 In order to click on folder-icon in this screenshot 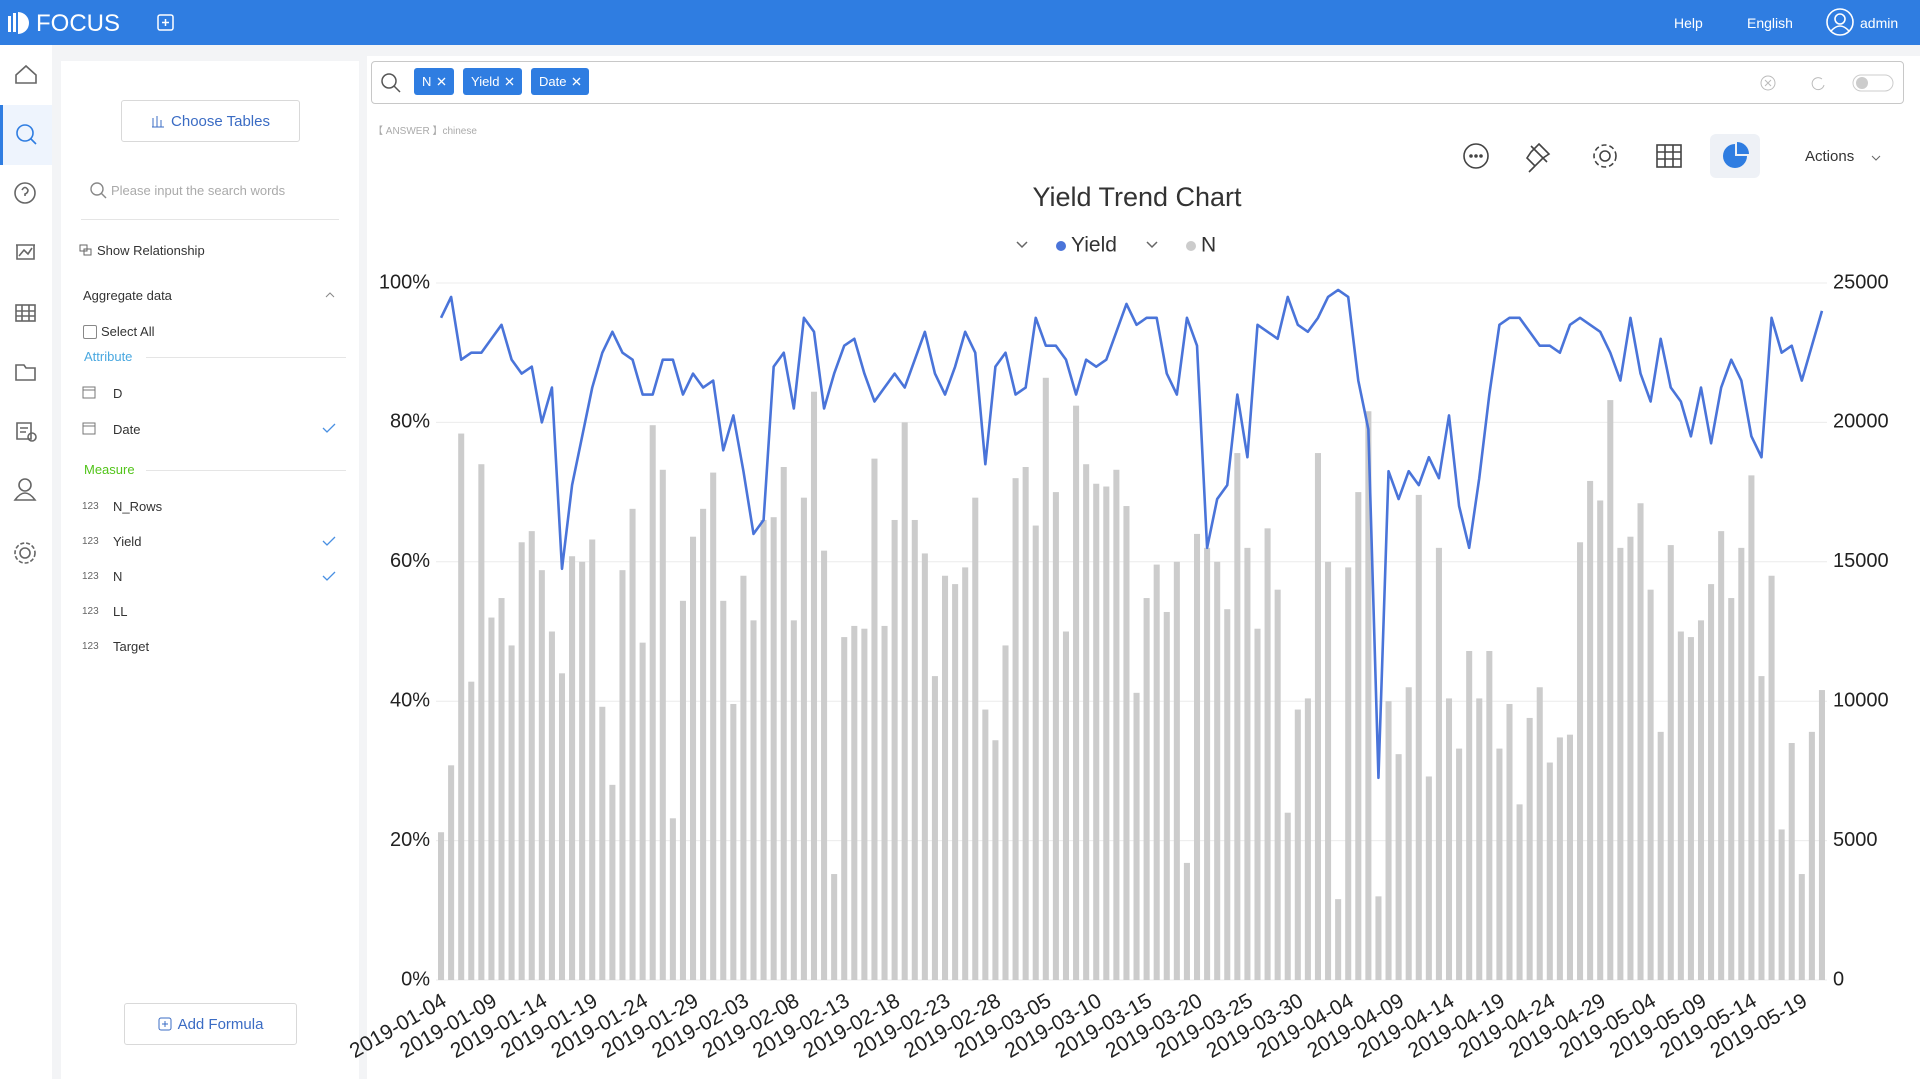, I will do `click(25, 372)`.